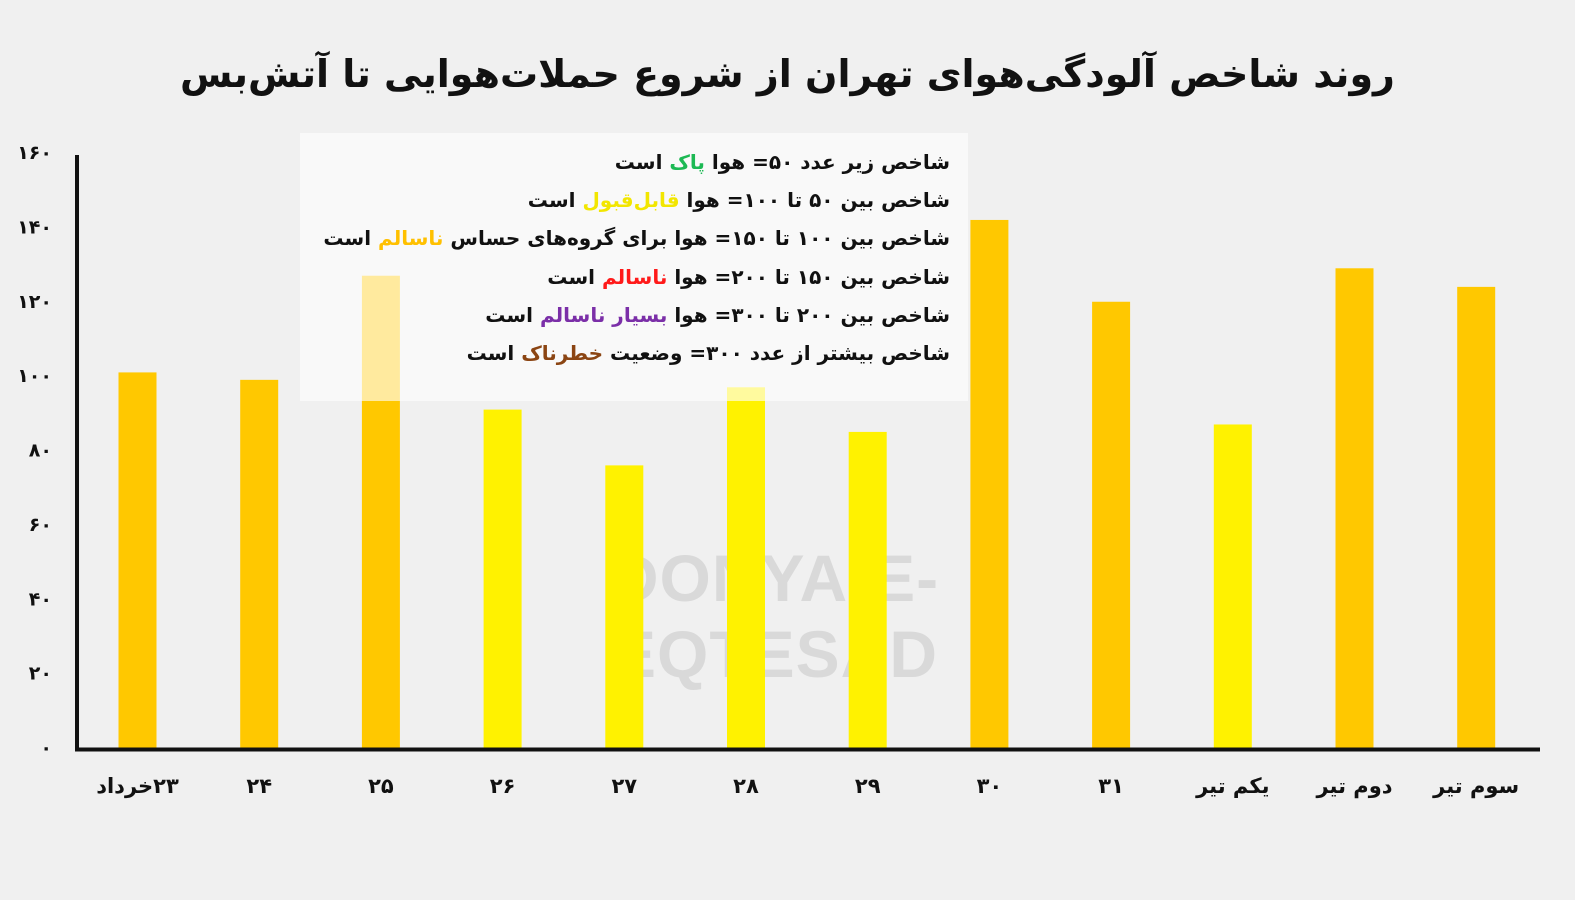  I want to click on x-category-label: ۳۰, so click(990, 786).